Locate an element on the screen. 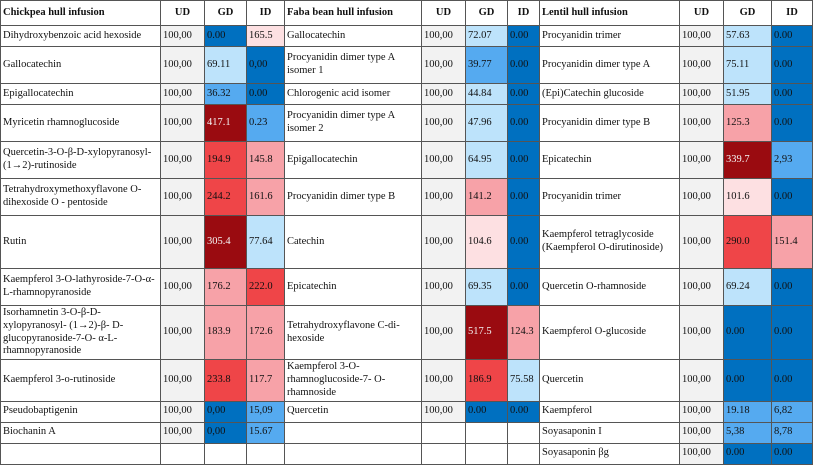  lentil-id-cell: 2,93 is located at coordinates (792, 160).